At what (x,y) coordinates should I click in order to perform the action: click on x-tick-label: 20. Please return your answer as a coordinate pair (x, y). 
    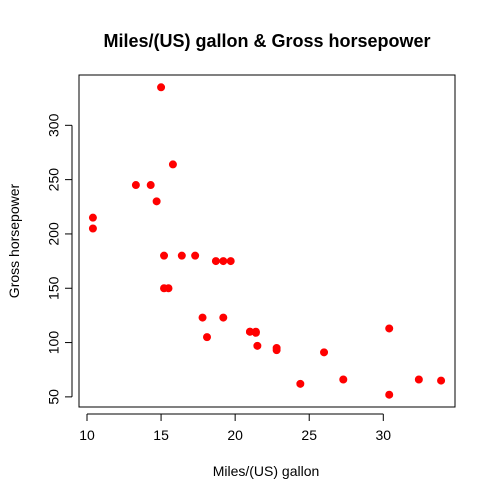
    Looking at the image, I should click on (235, 435).